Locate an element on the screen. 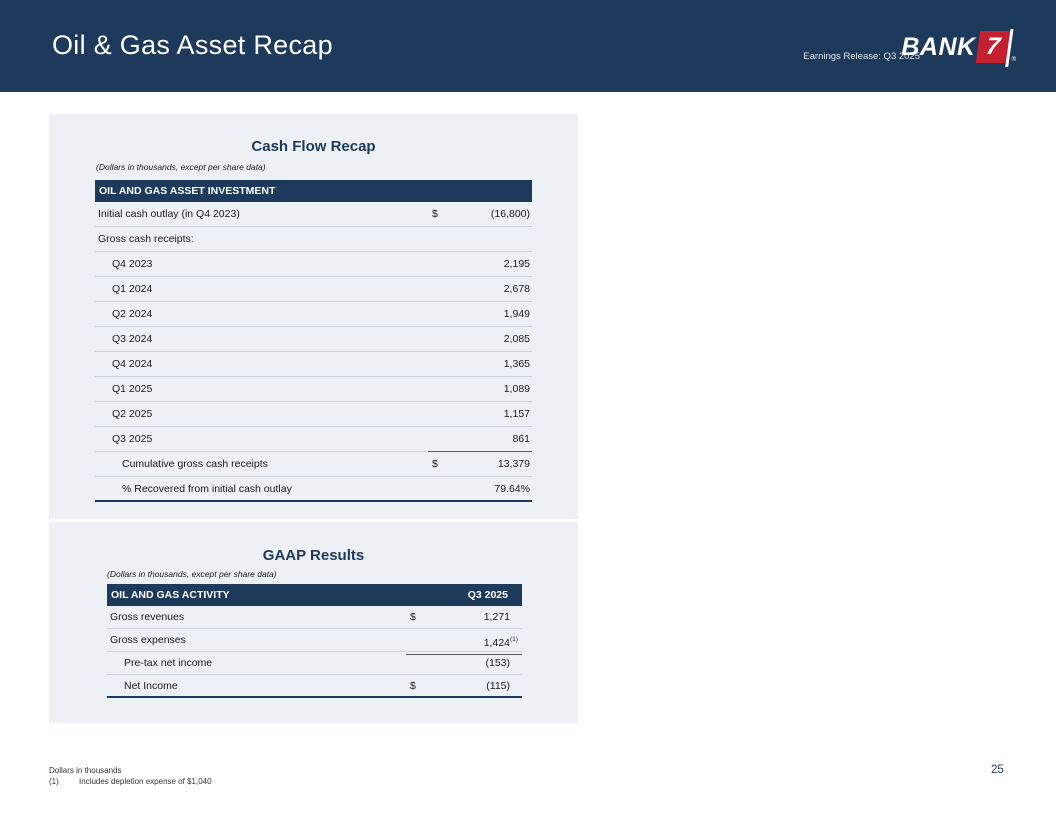 This screenshot has height=816, width=1056. table-row: Q3 2024 2,085 is located at coordinates (313, 339).